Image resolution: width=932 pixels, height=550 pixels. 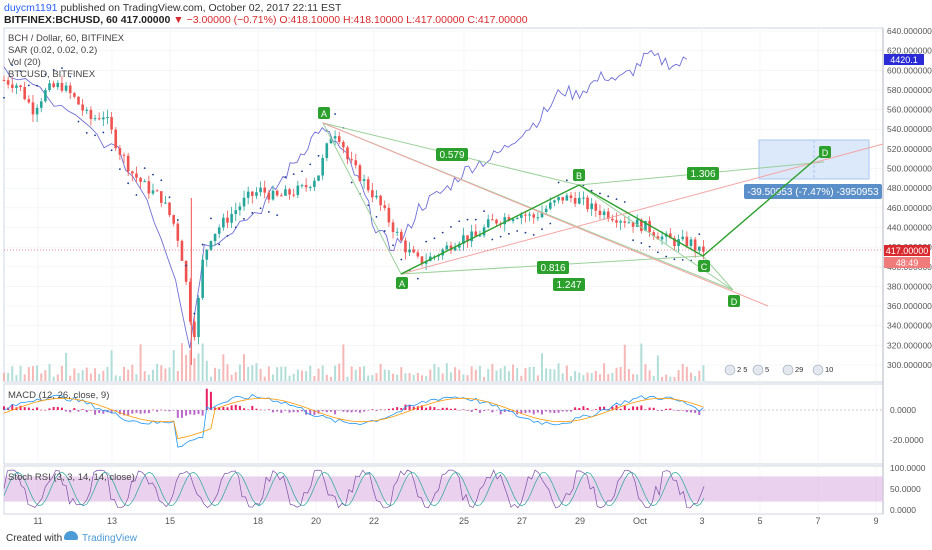 I want to click on legend-main: BCH / Dollar, 60, BITFINEX, so click(x=66, y=38).